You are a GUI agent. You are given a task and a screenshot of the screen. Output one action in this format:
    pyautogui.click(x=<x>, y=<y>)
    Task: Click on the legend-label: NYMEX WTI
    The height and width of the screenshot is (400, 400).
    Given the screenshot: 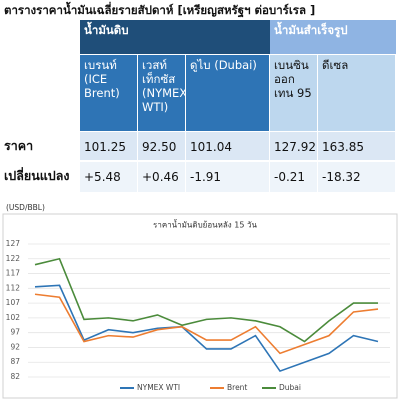 What is the action you would take?
    pyautogui.click(x=158, y=387)
    